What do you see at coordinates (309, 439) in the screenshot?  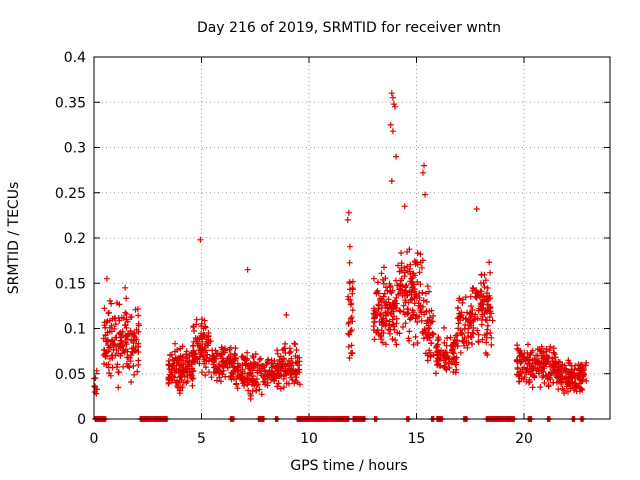 I see `x-tick-label: 10` at bounding box center [309, 439].